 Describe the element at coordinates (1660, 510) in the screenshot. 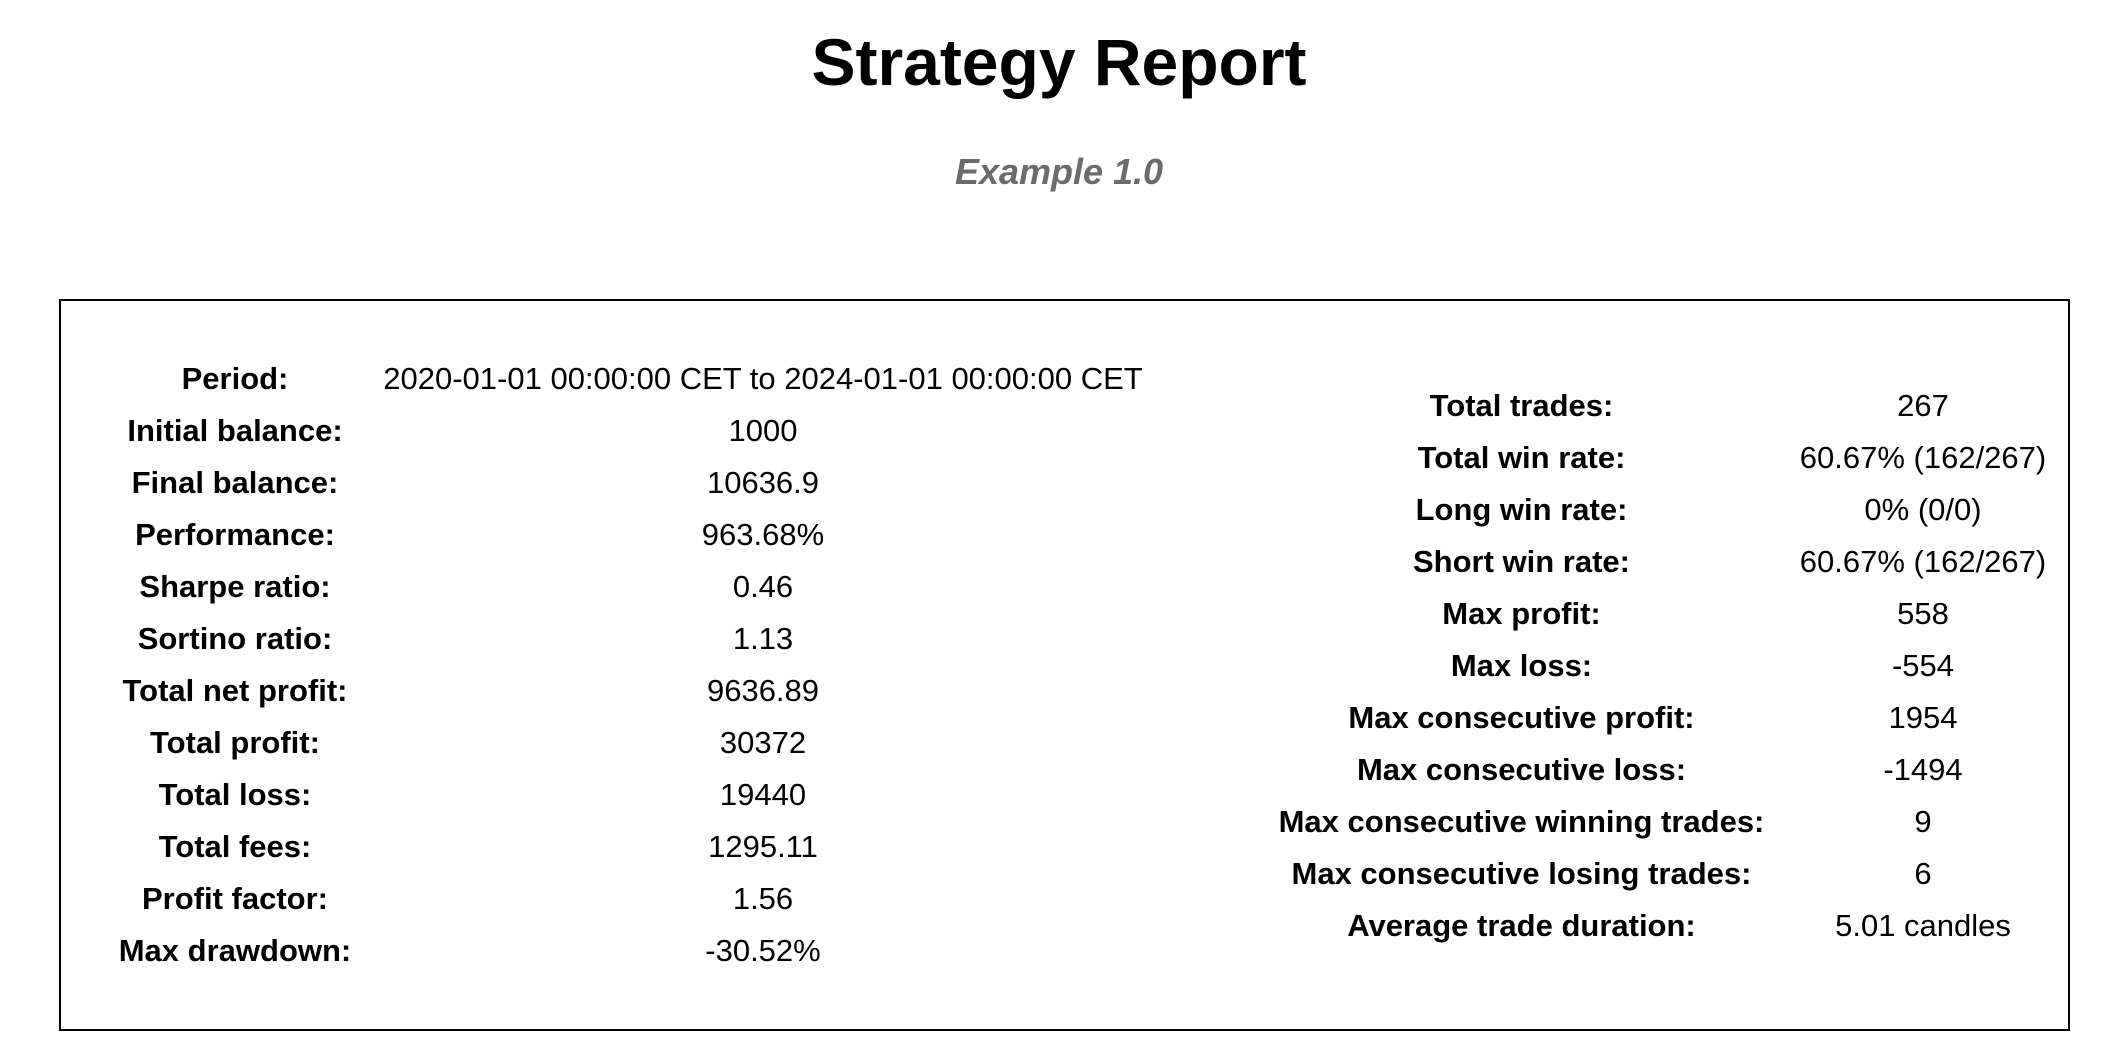

I see `stat-row-long-win-rate: Long win rate: 0% (0/0)` at that location.